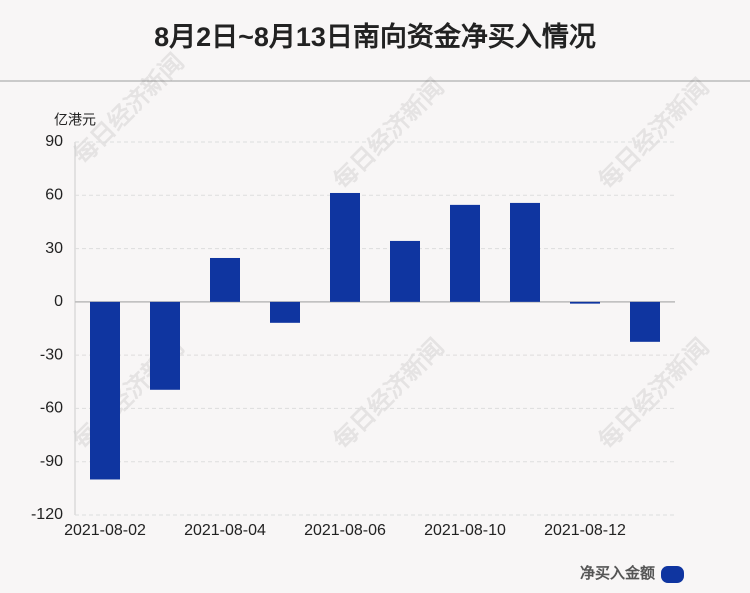  I want to click on y-tick-label: -30, so click(51, 354).